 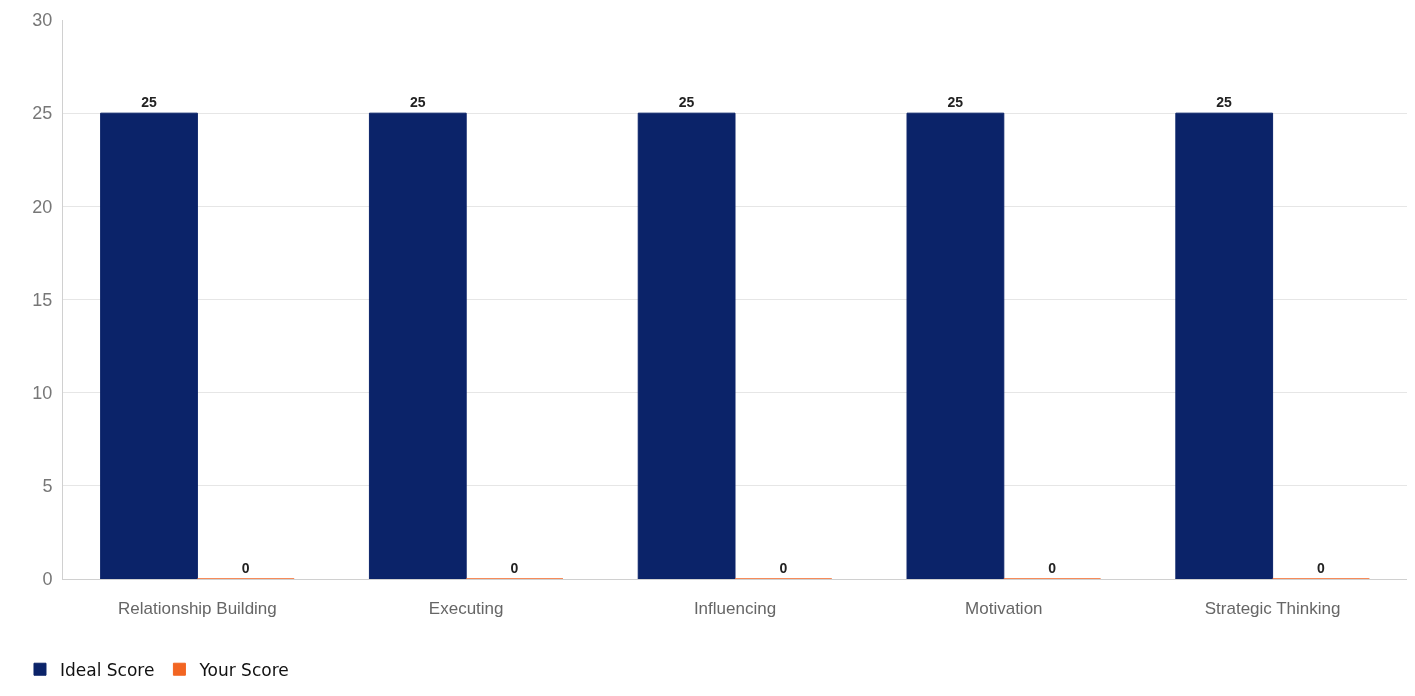 What do you see at coordinates (42, 113) in the screenshot?
I see `y-tick-label: 25` at bounding box center [42, 113].